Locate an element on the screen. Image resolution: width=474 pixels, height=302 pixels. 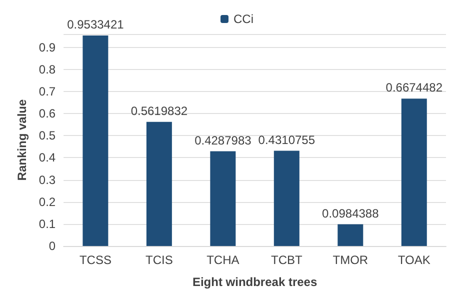
y-tick-label: 0.1 is located at coordinates (47, 223).